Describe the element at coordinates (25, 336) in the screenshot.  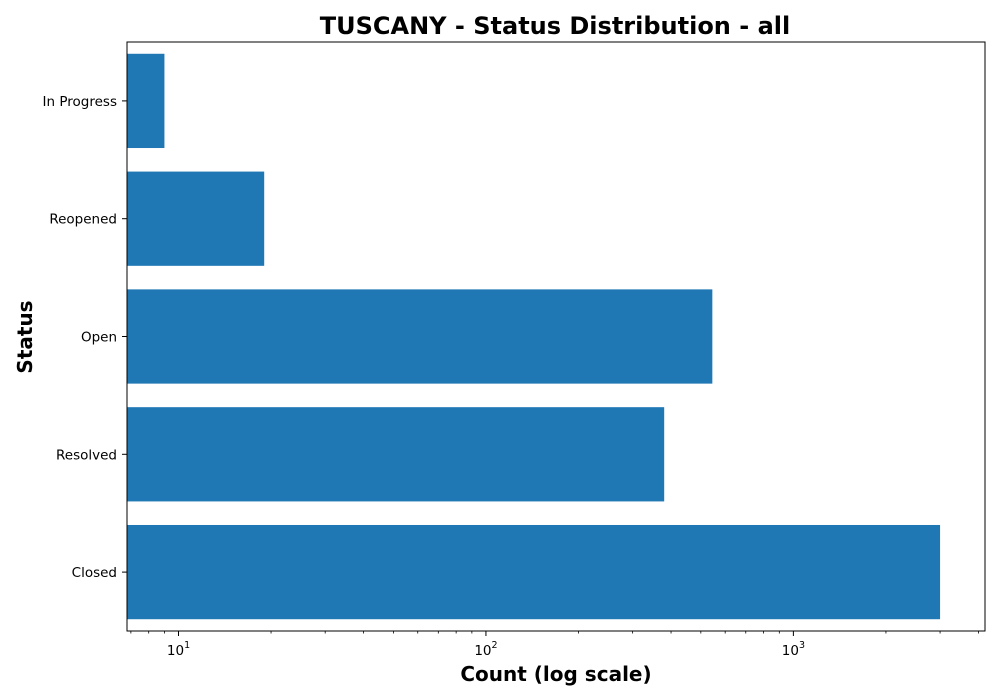
I see `y-axis-label: Status` at that location.